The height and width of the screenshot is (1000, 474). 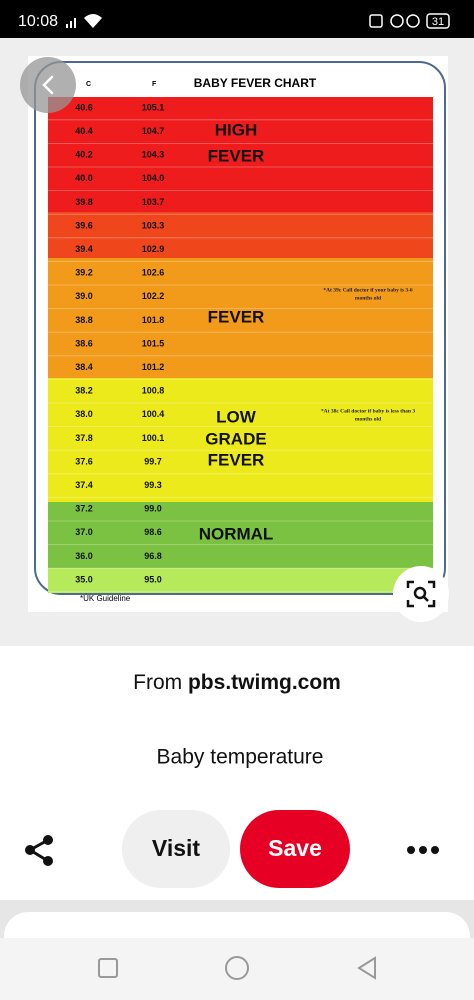 What do you see at coordinates (84, 367) in the screenshot?
I see `celsius-value: 38.4` at bounding box center [84, 367].